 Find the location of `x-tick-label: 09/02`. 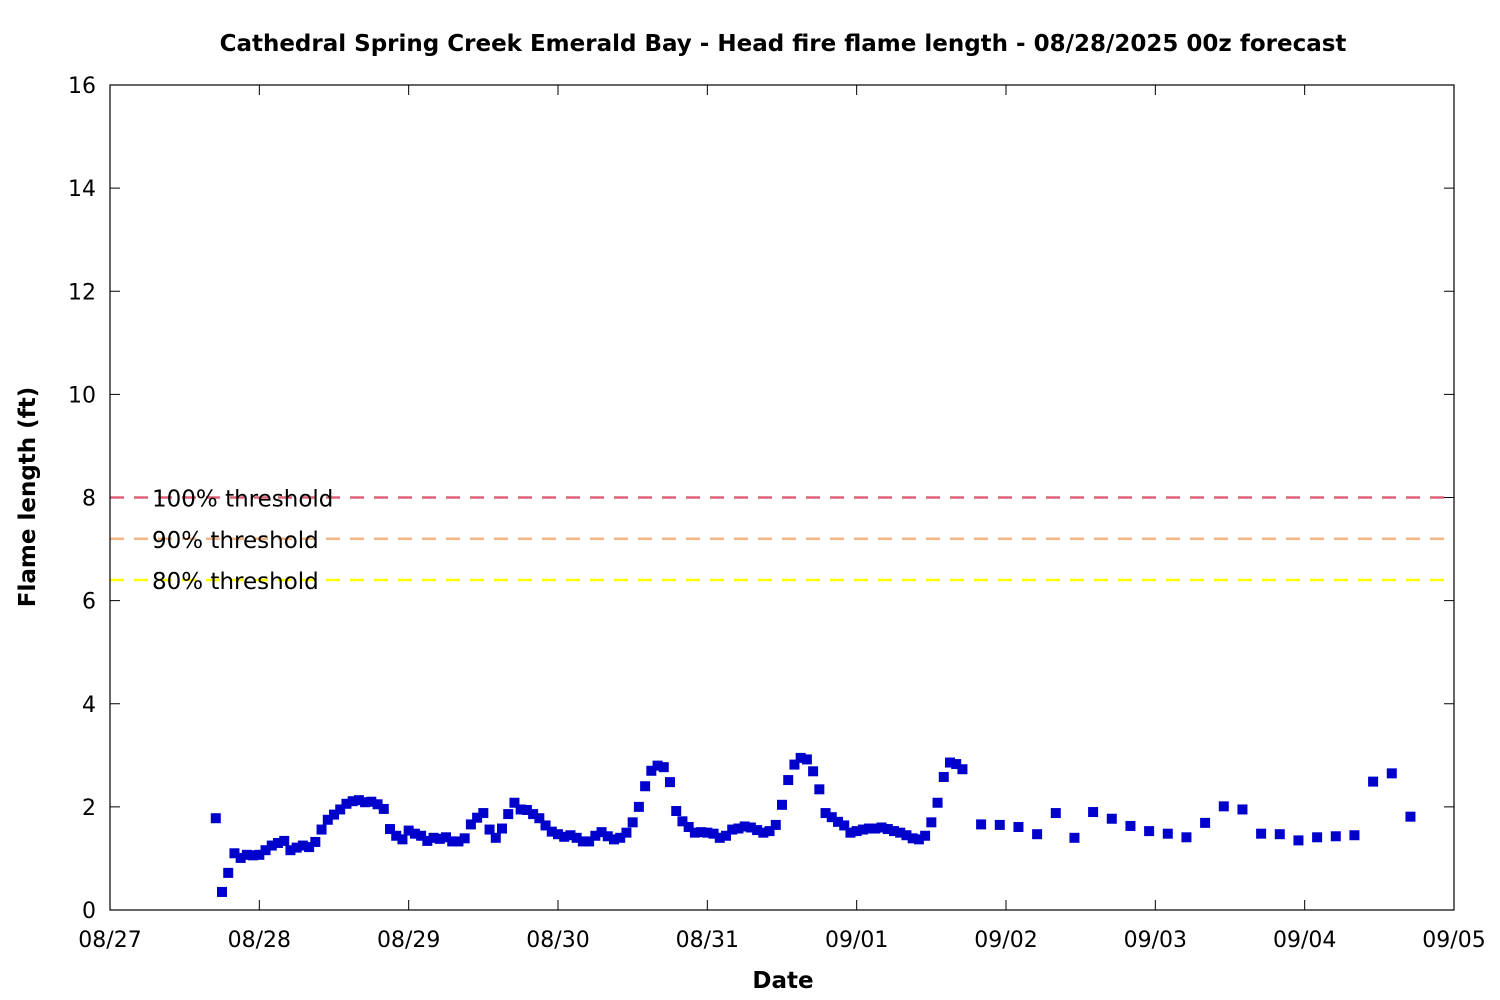

x-tick-label: 09/02 is located at coordinates (1005, 940).